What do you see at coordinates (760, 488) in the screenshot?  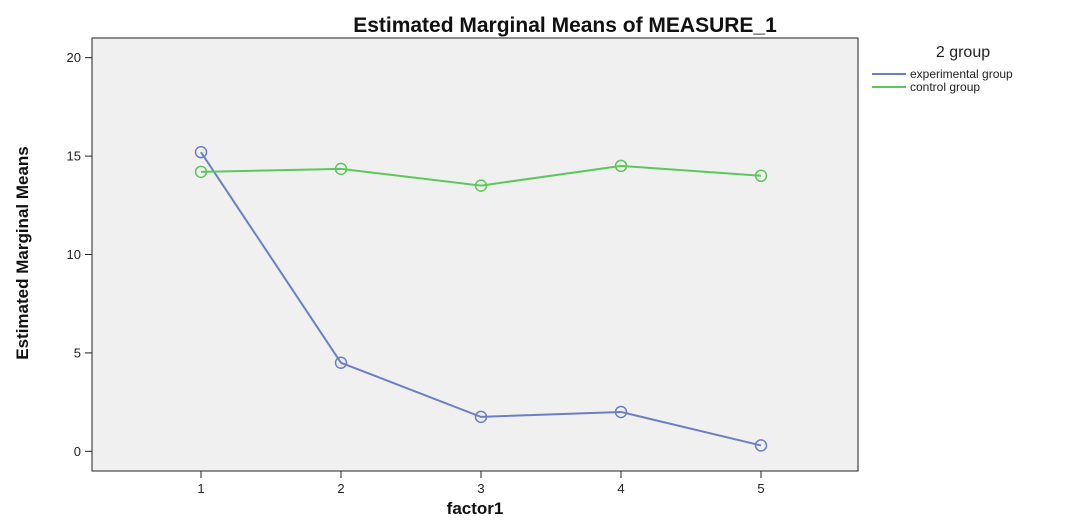 I see `x-tick-label: 5` at bounding box center [760, 488].